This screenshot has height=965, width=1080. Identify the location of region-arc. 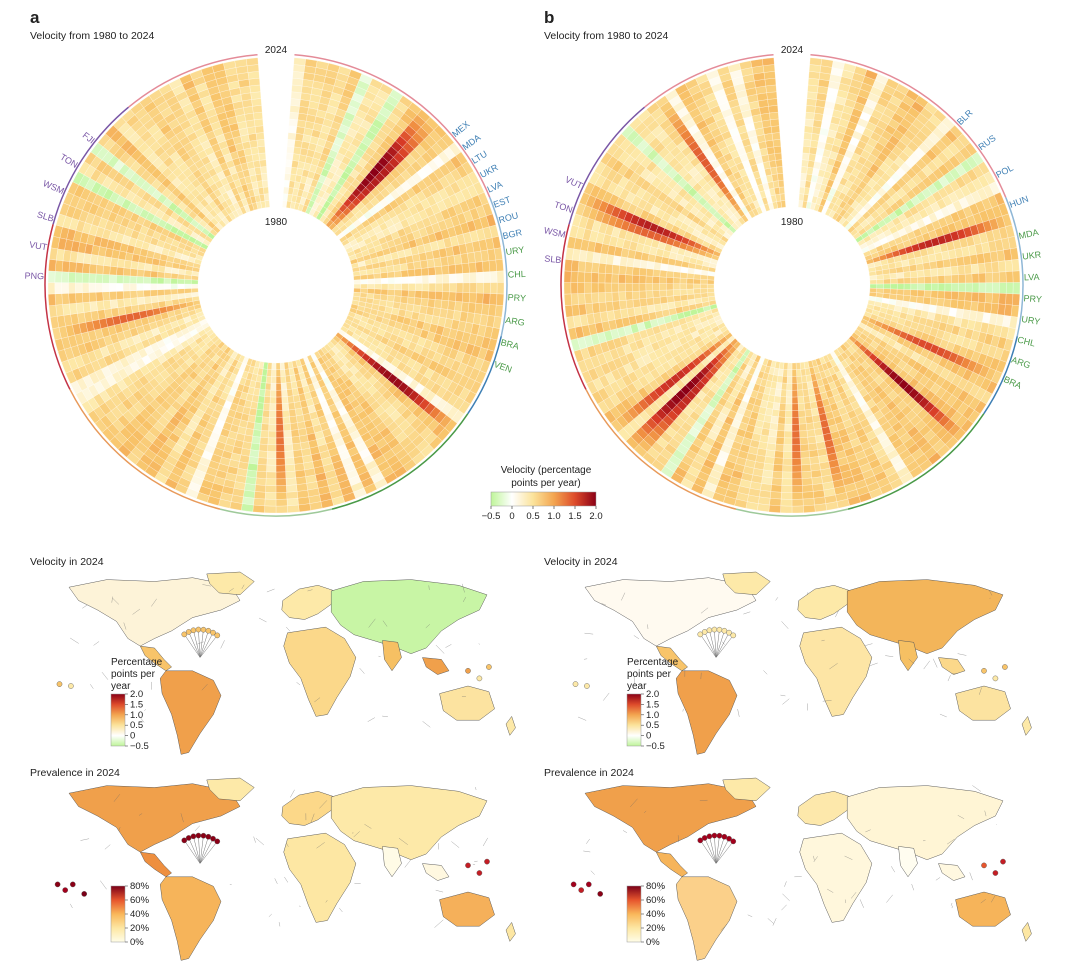
(400, 461).